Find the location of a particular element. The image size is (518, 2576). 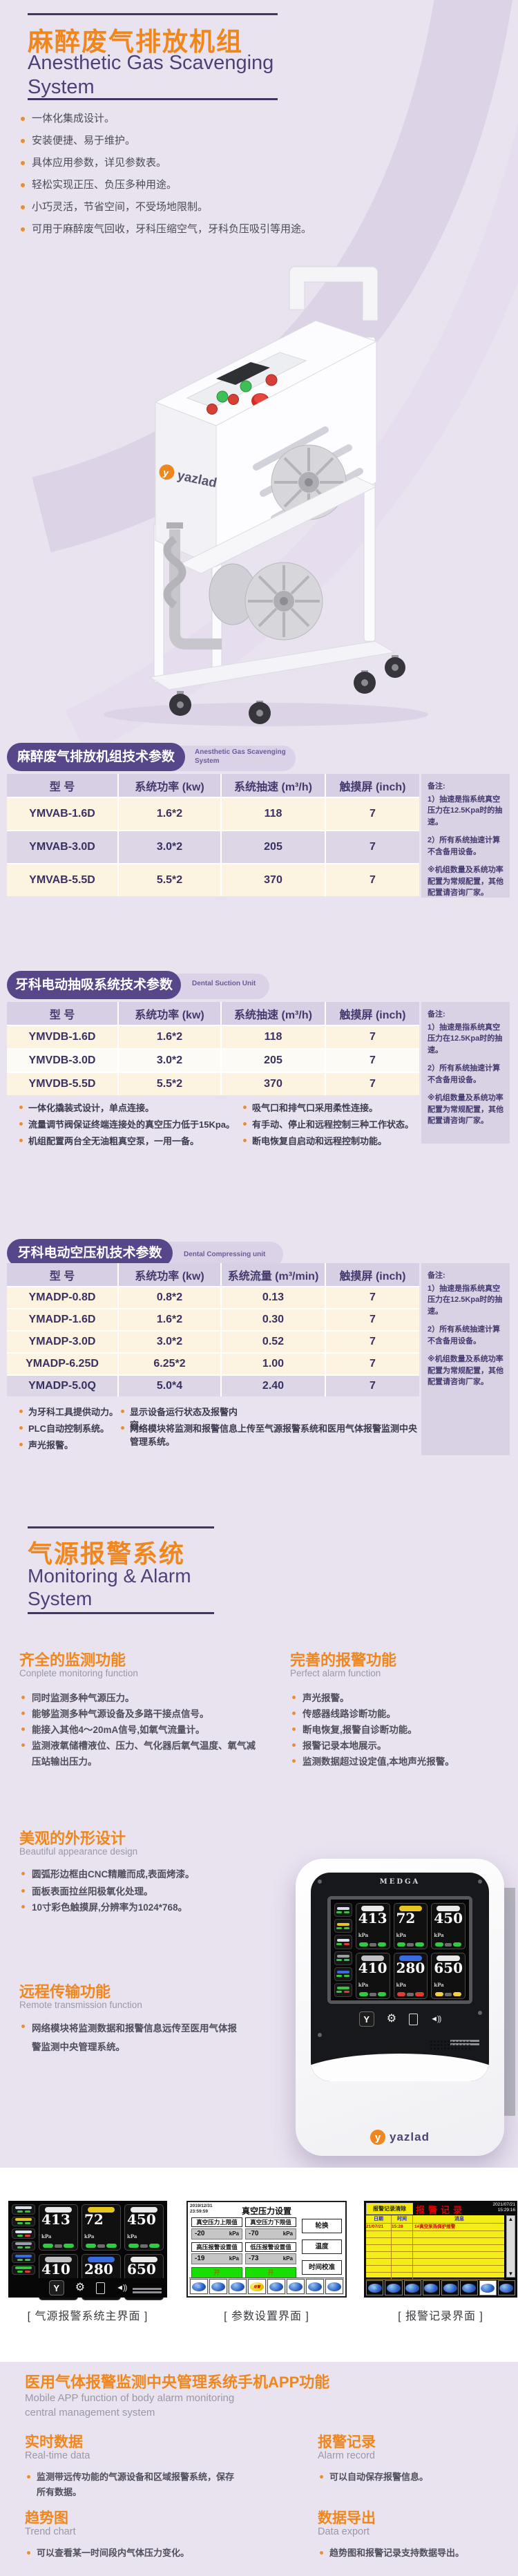

faceplate-wave-edge is located at coordinates (400, 2067).